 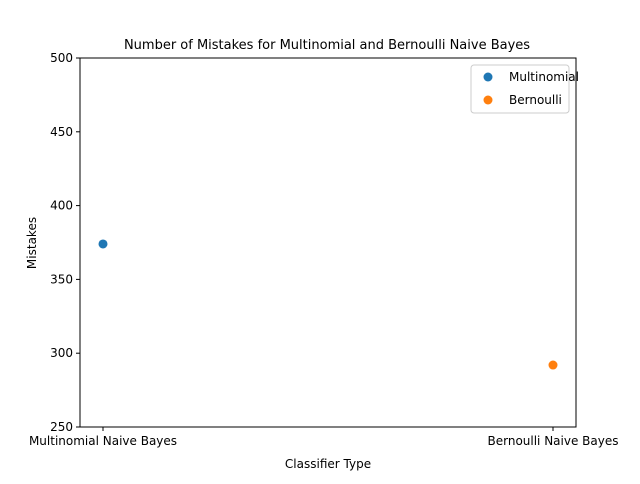 I want to click on y-tick-label: 500, so click(x=61, y=58).